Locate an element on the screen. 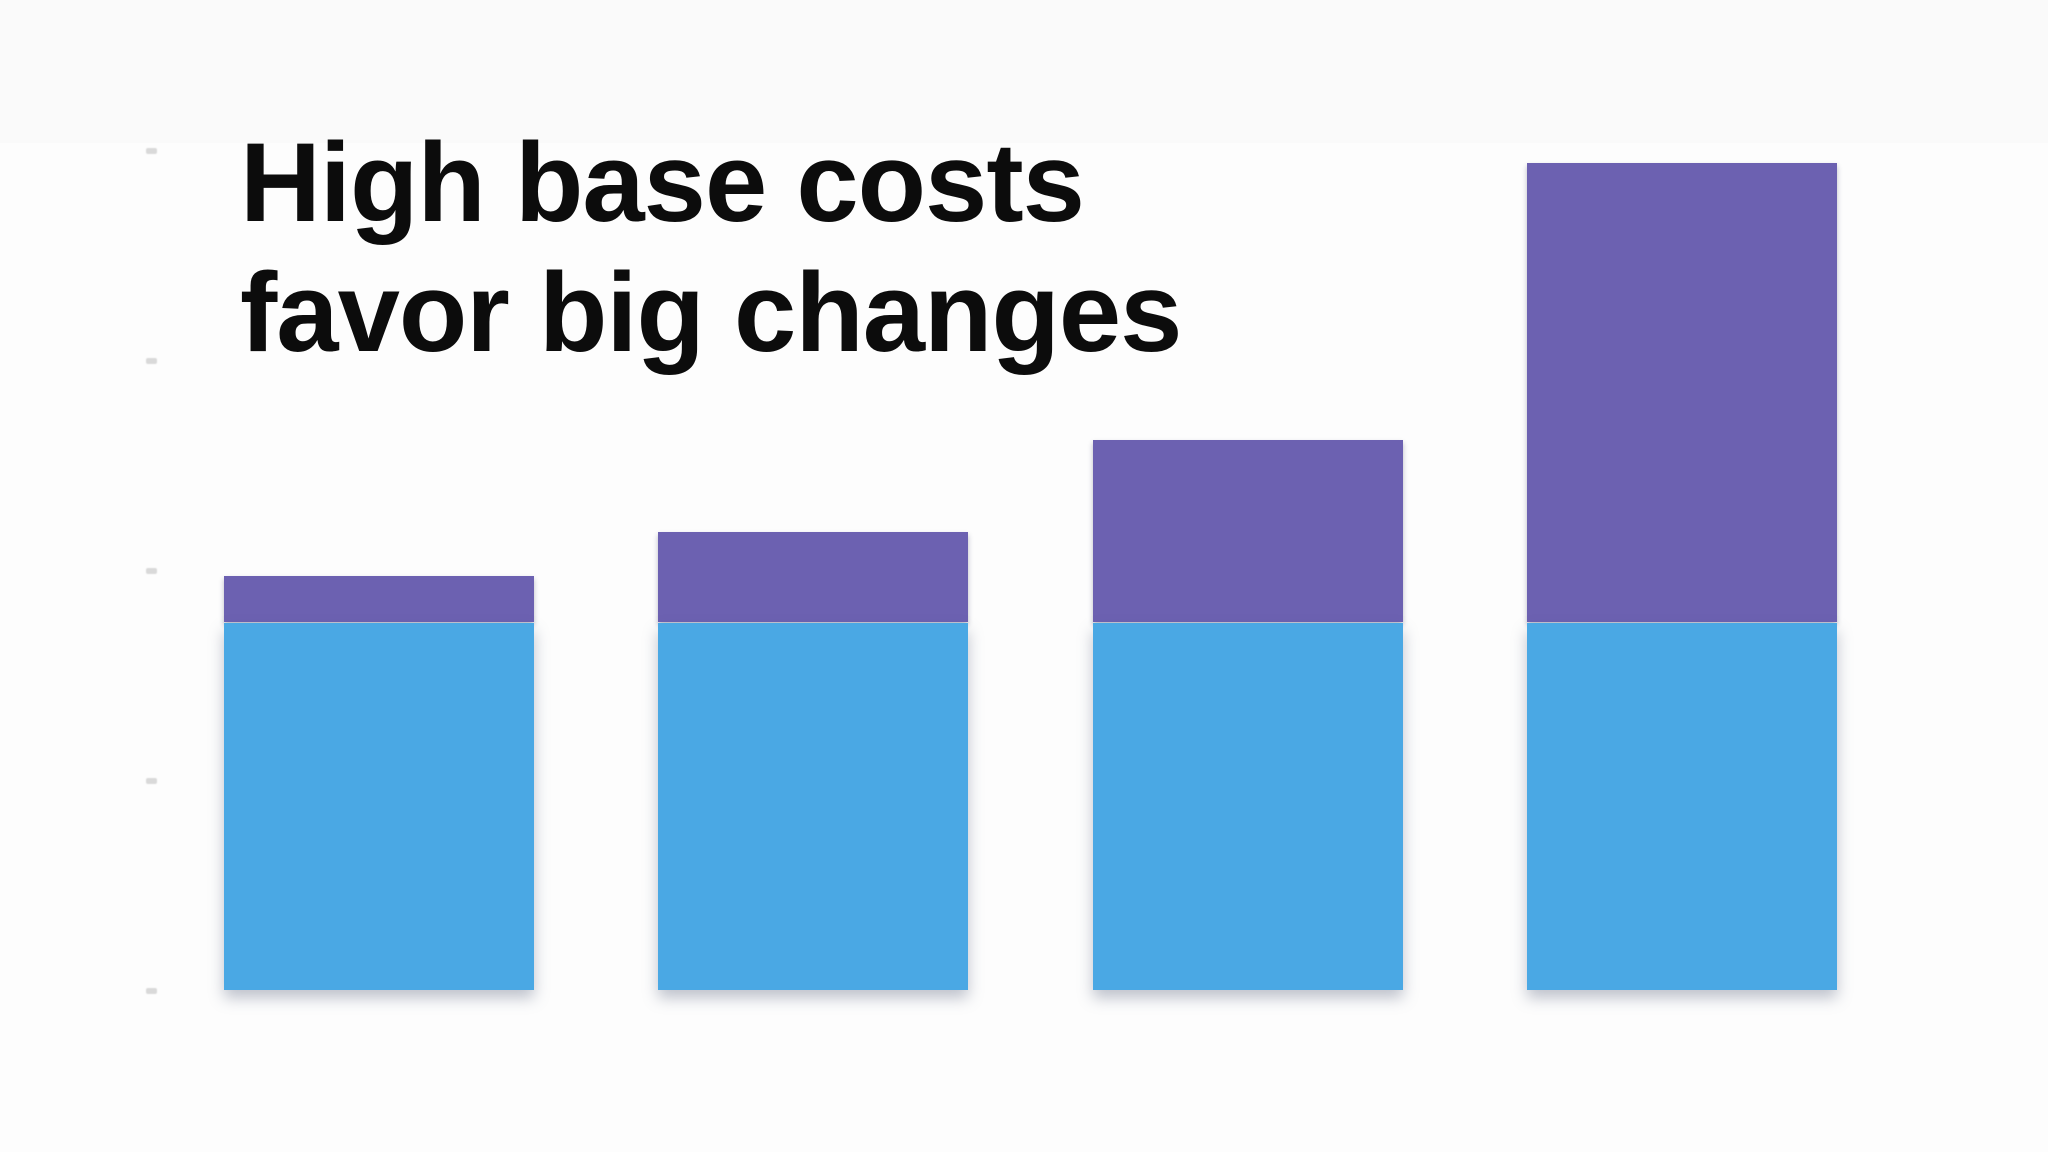 The width and height of the screenshot is (2048, 1152). bar-1-base-segment is located at coordinates (379, 806).